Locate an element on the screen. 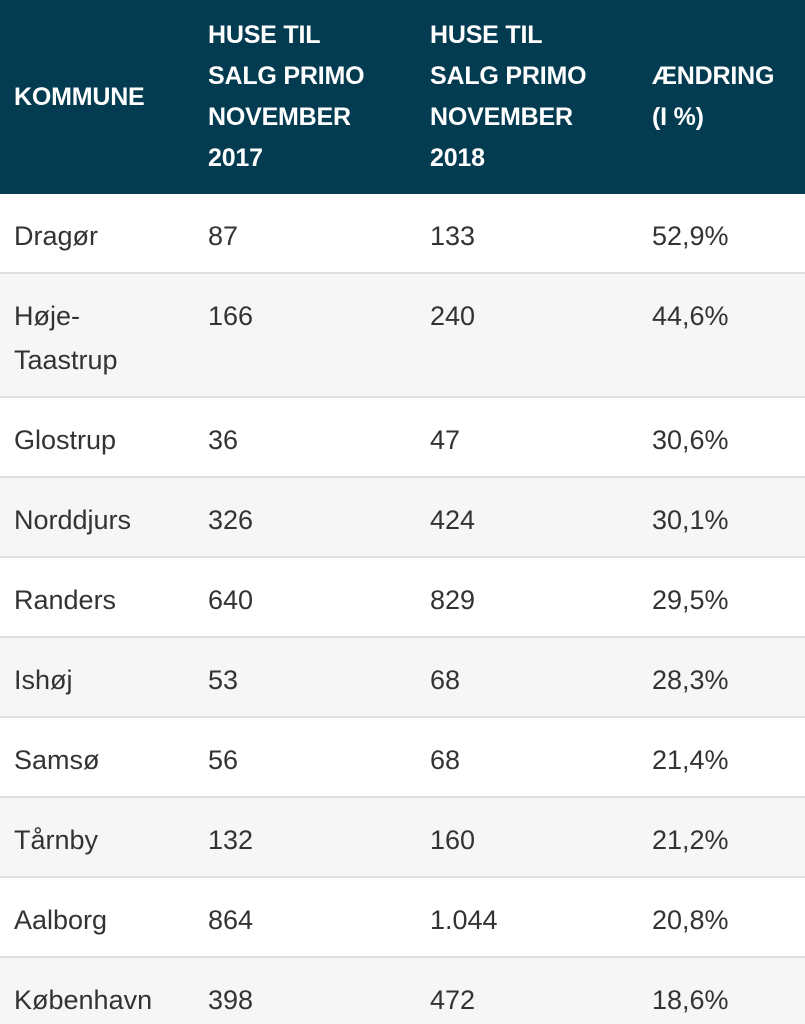  cell-kommune: København is located at coordinates (83, 1000).